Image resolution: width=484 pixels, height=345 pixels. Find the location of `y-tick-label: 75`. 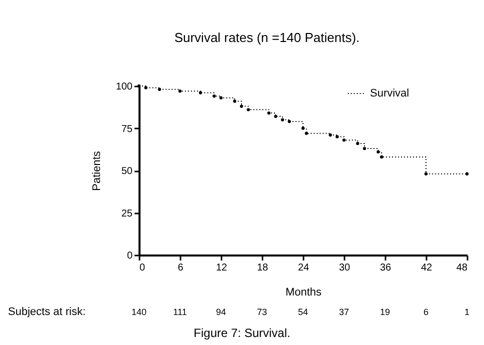

y-tick-label: 75 is located at coordinates (127, 129).